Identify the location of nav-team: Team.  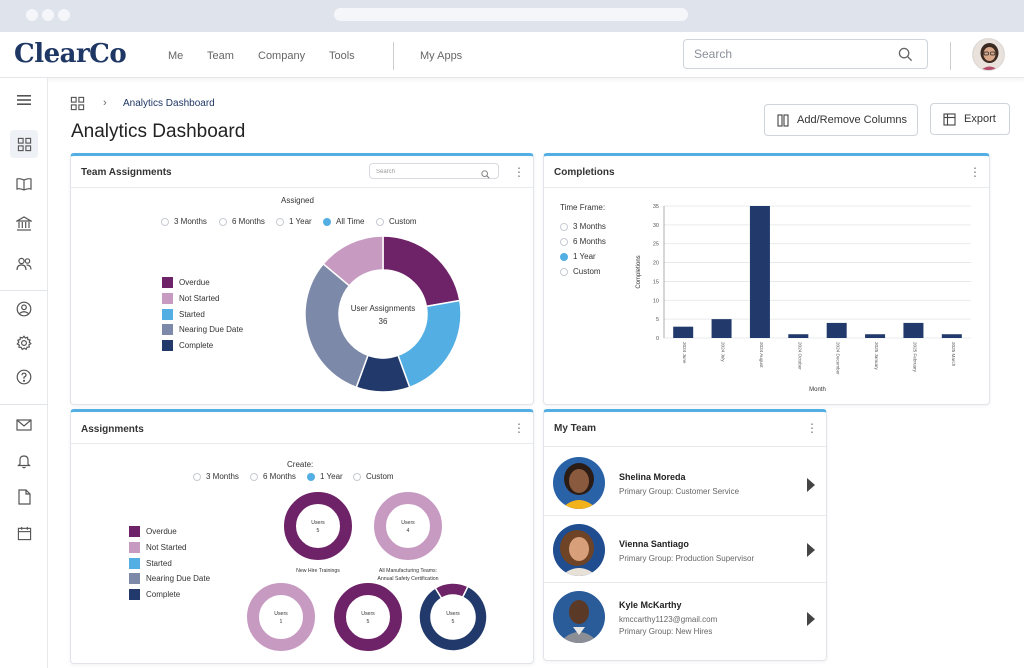
(220, 56).